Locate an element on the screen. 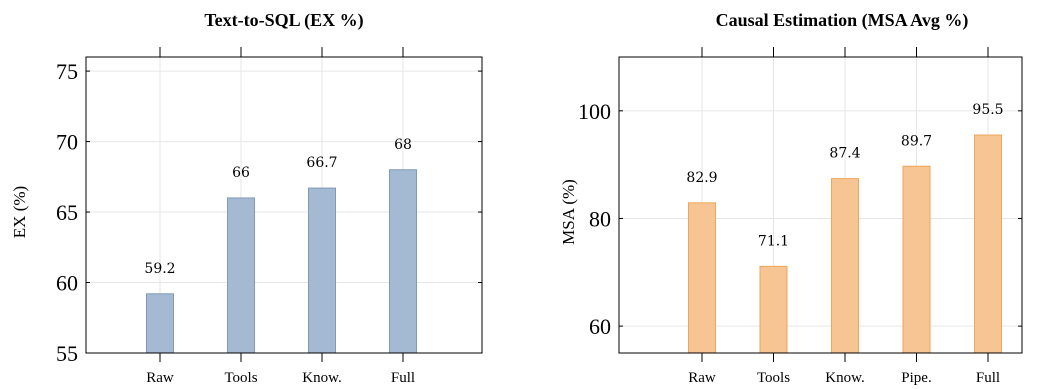  data-label: 95.5 is located at coordinates (987, 110).